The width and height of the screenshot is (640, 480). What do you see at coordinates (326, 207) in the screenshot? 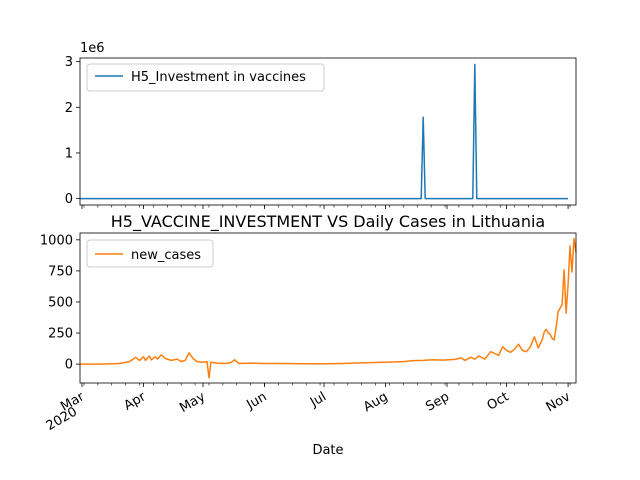
I see `top-x-axis` at bounding box center [326, 207].